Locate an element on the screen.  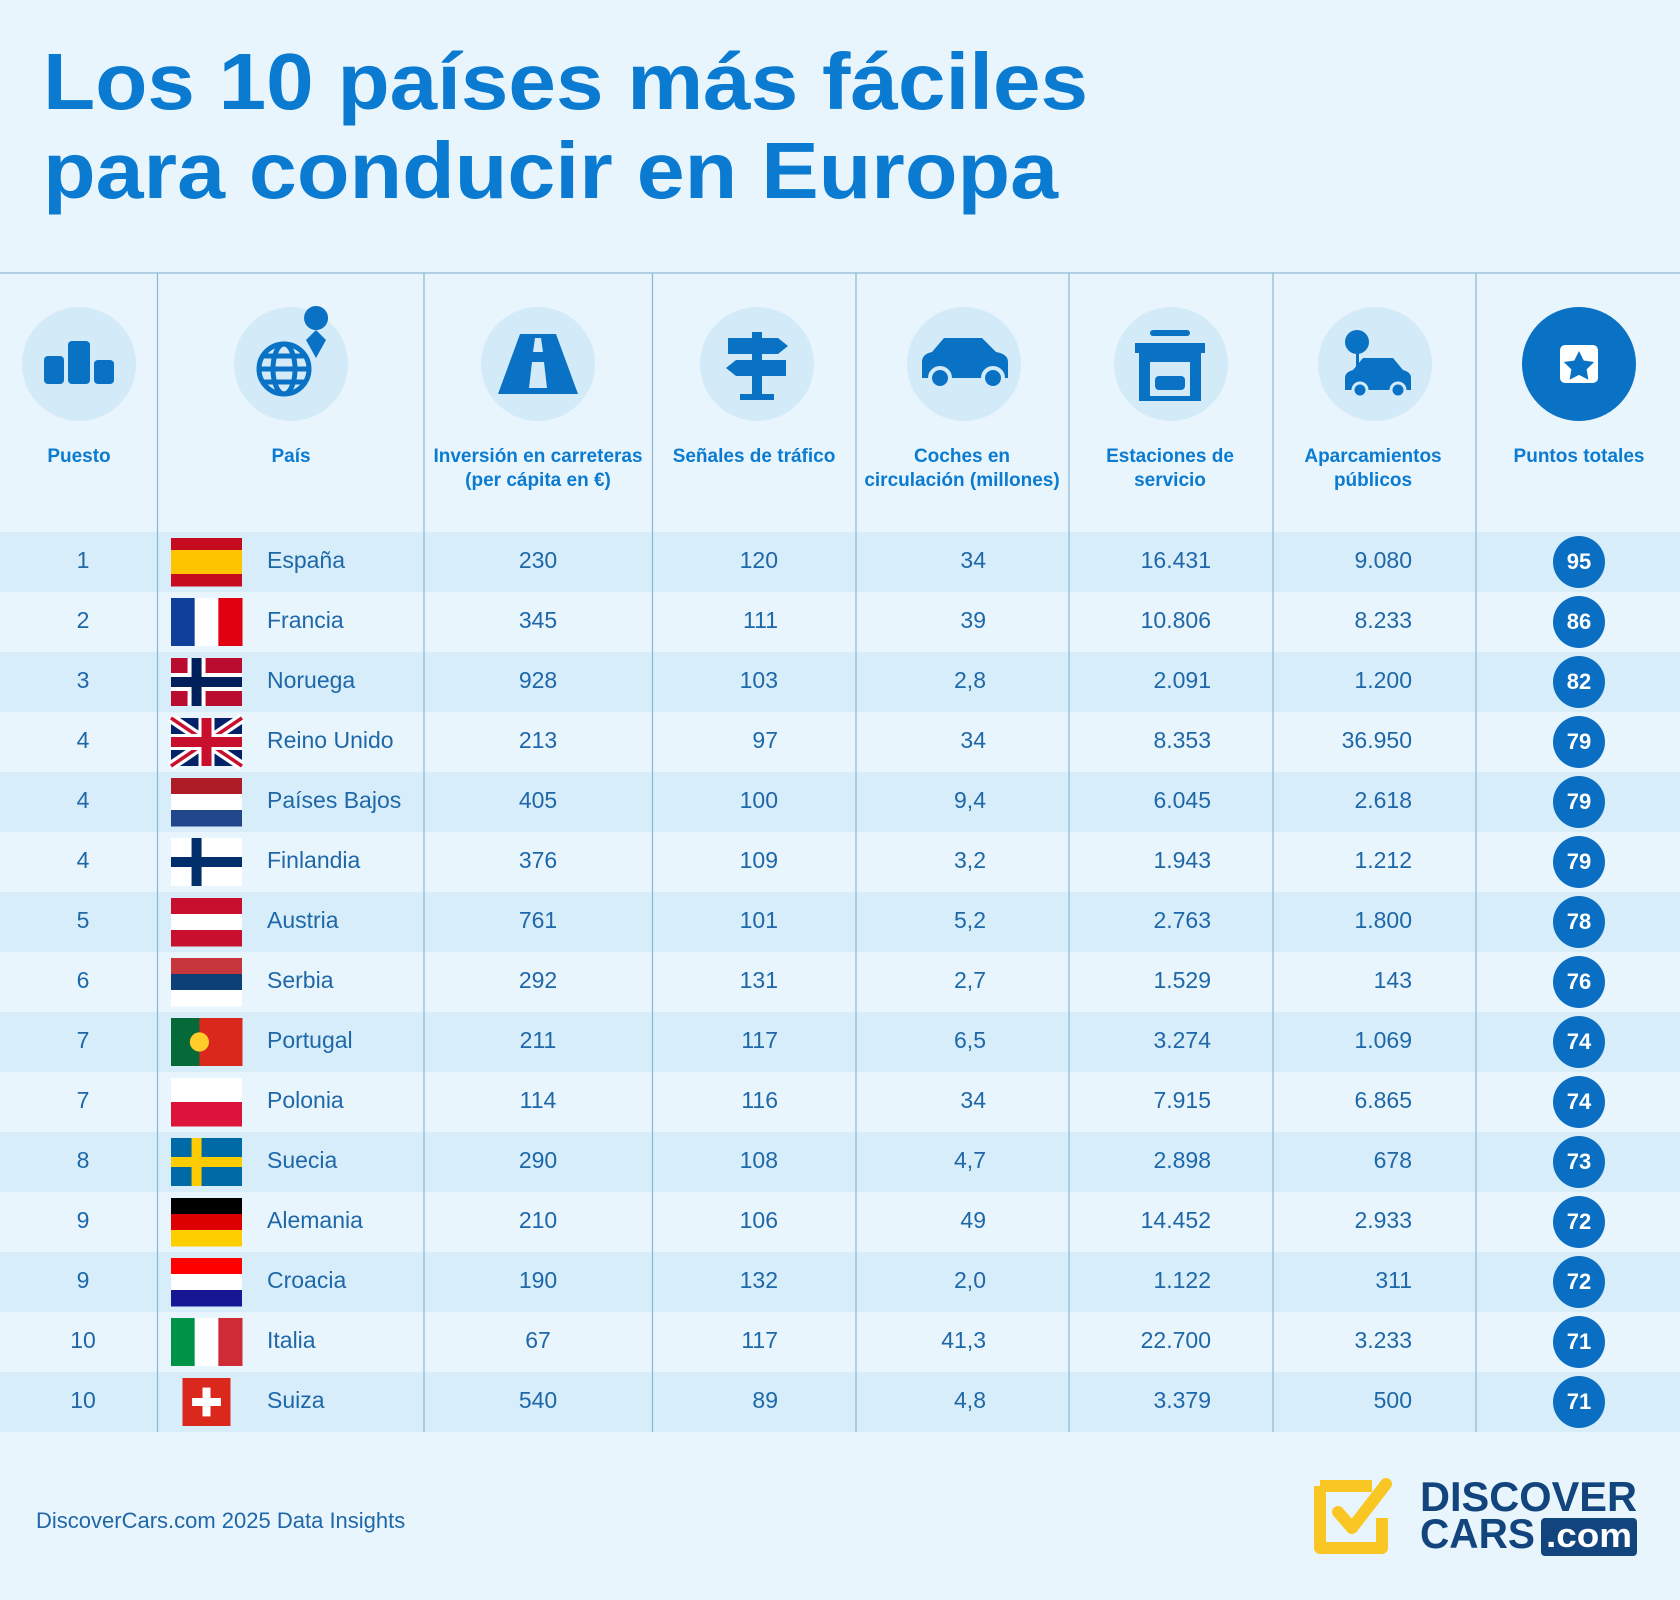
score-cell: 71 is located at coordinates (1579, 1341).